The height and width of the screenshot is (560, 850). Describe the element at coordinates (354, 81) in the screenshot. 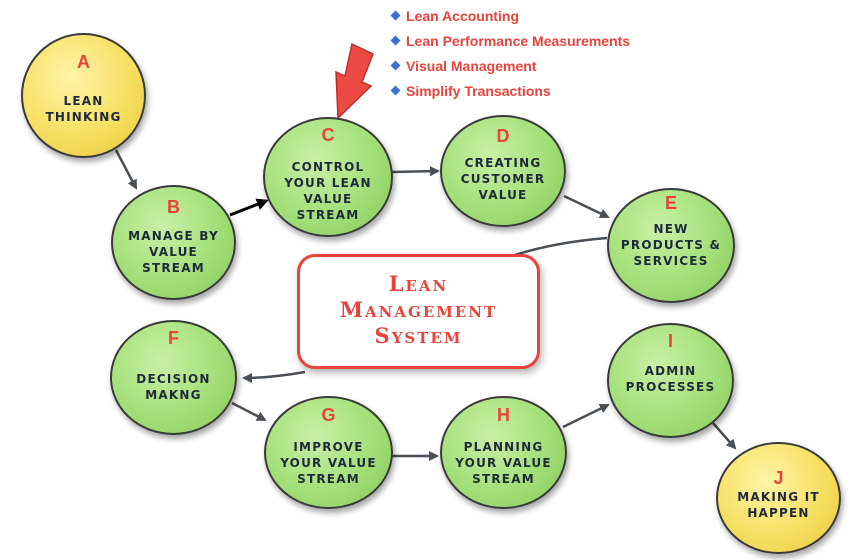

I see `pointer-arrow-icon` at that location.